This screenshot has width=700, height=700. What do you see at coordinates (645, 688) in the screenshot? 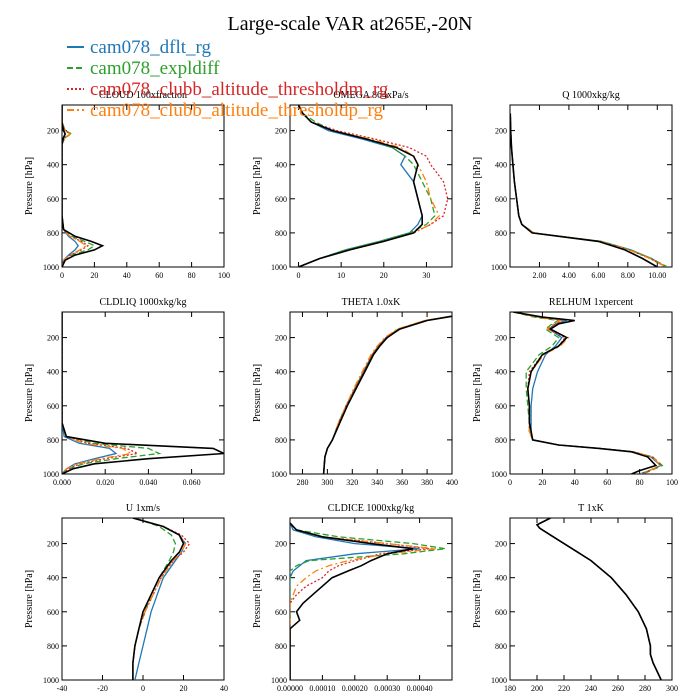
I see `x-tick-label: 280` at bounding box center [645, 688].